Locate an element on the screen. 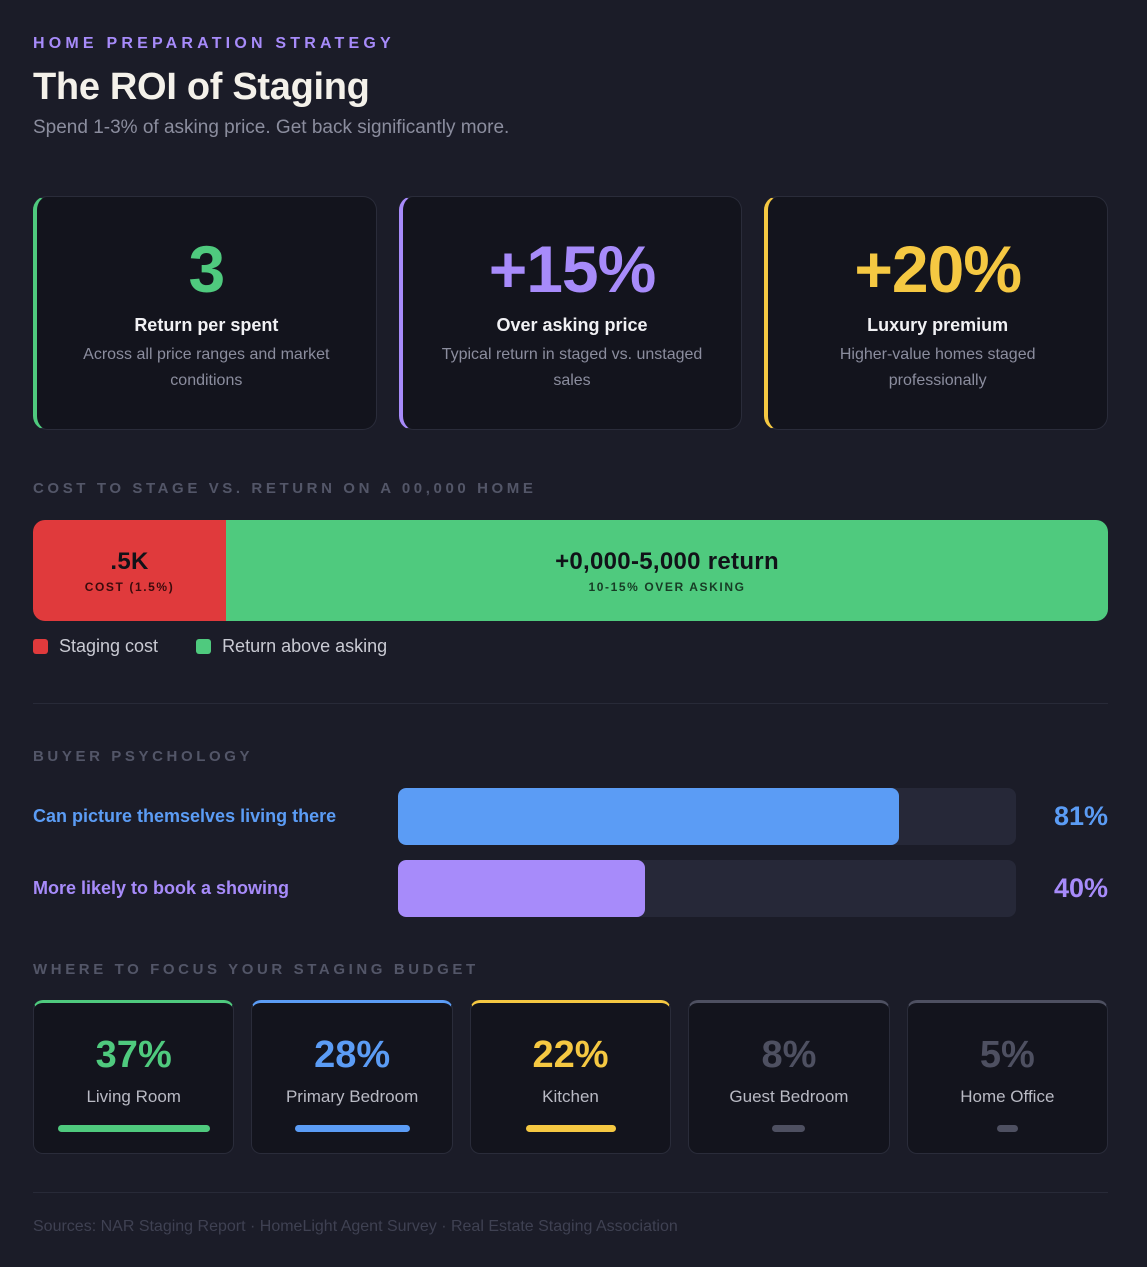 This screenshot has height=1267, width=1147. cost-value: .5K is located at coordinates (129, 561).